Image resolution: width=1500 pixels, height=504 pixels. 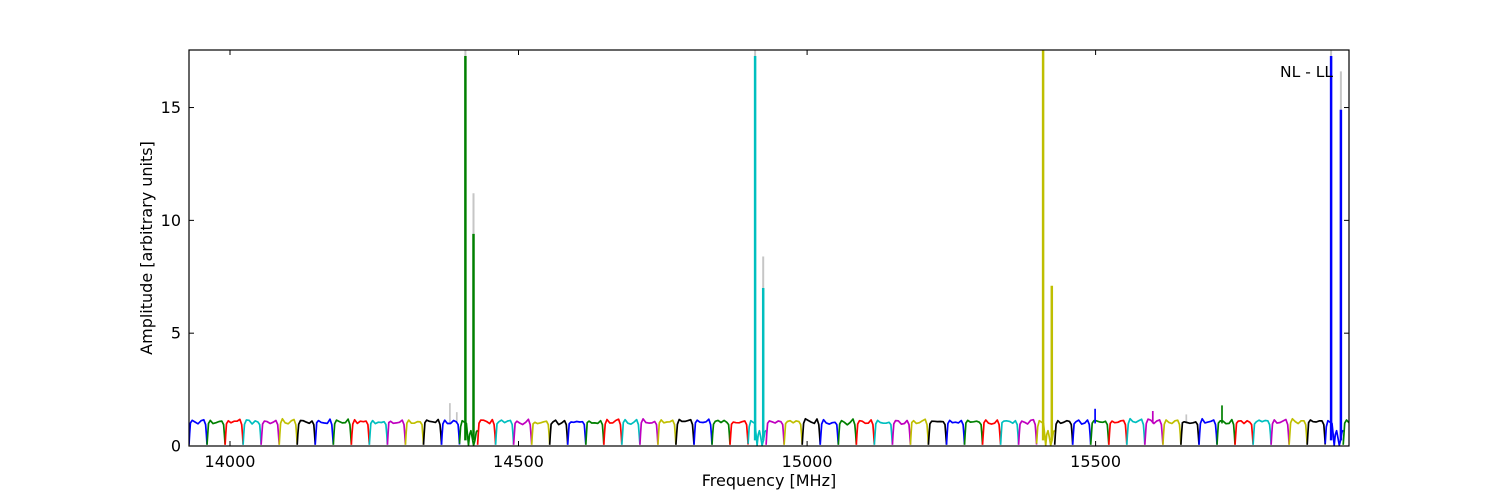 I want to click on y-axis-label: Amplitude [arbitrary units], so click(x=146, y=248).